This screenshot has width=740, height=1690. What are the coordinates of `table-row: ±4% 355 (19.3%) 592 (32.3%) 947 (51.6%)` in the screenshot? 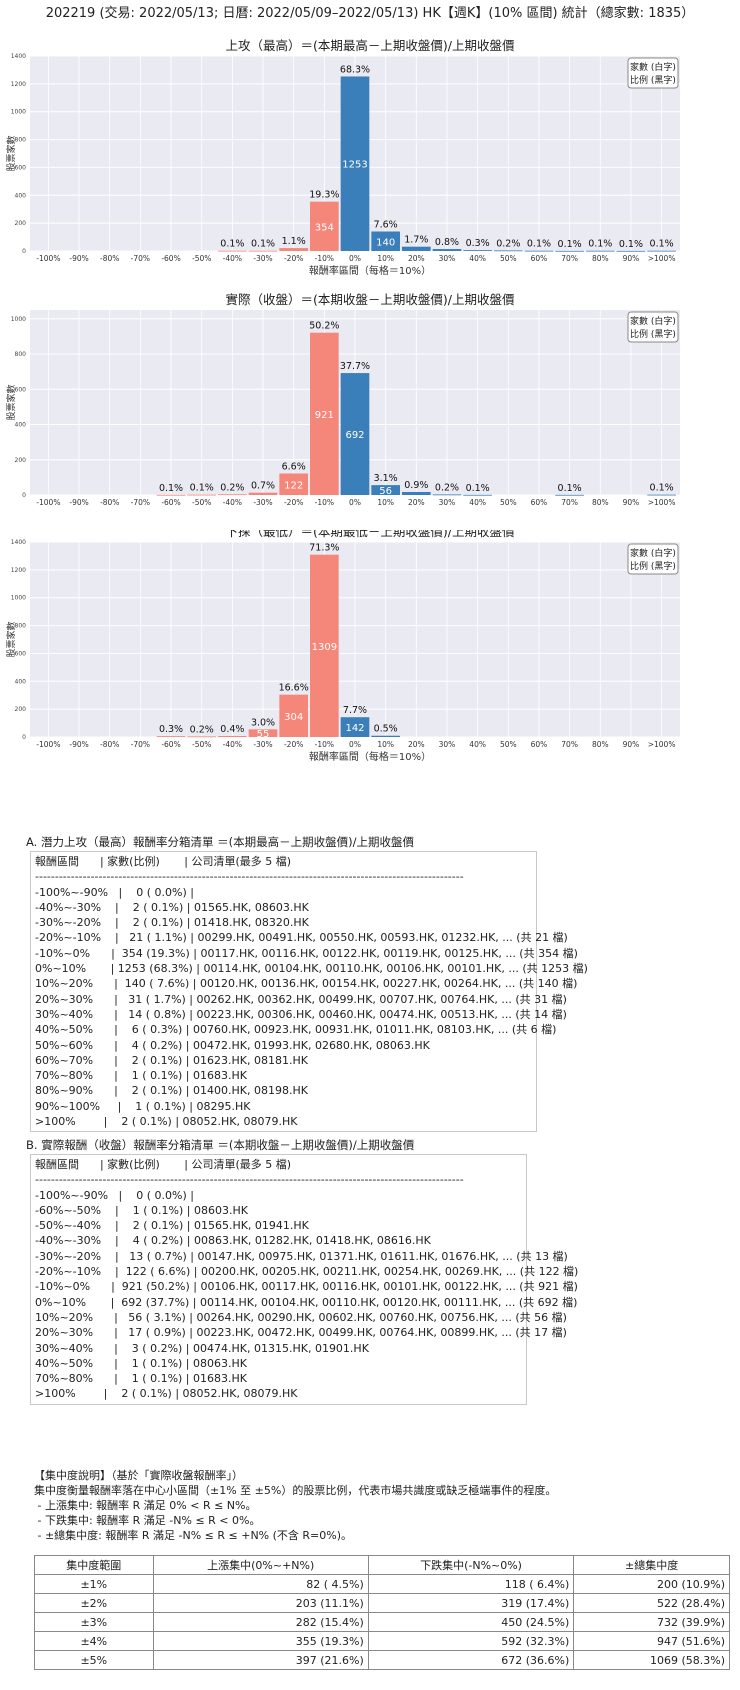 It's located at (382, 1641).